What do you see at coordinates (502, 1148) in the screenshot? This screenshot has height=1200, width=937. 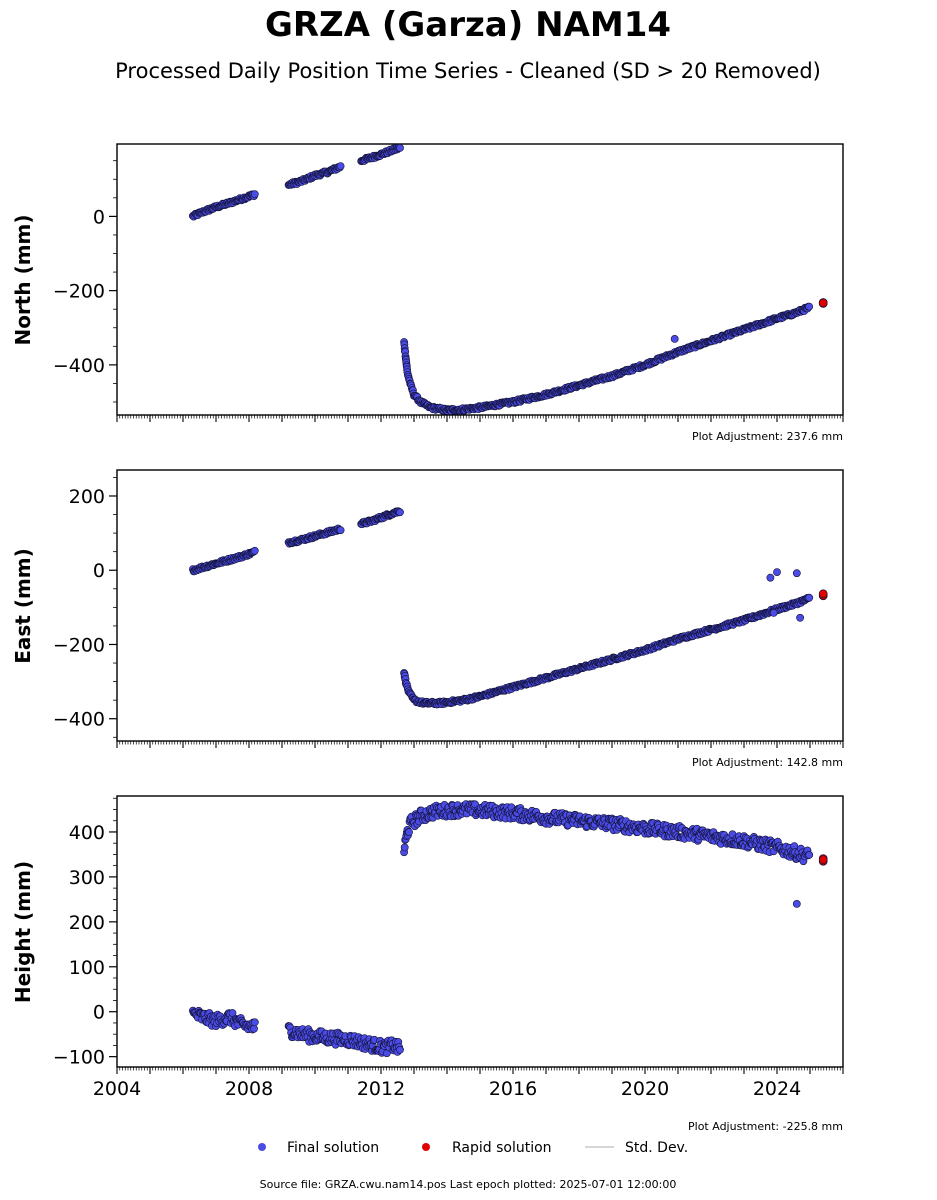 I see `legend-rapid-label: Rapid solution` at bounding box center [502, 1148].